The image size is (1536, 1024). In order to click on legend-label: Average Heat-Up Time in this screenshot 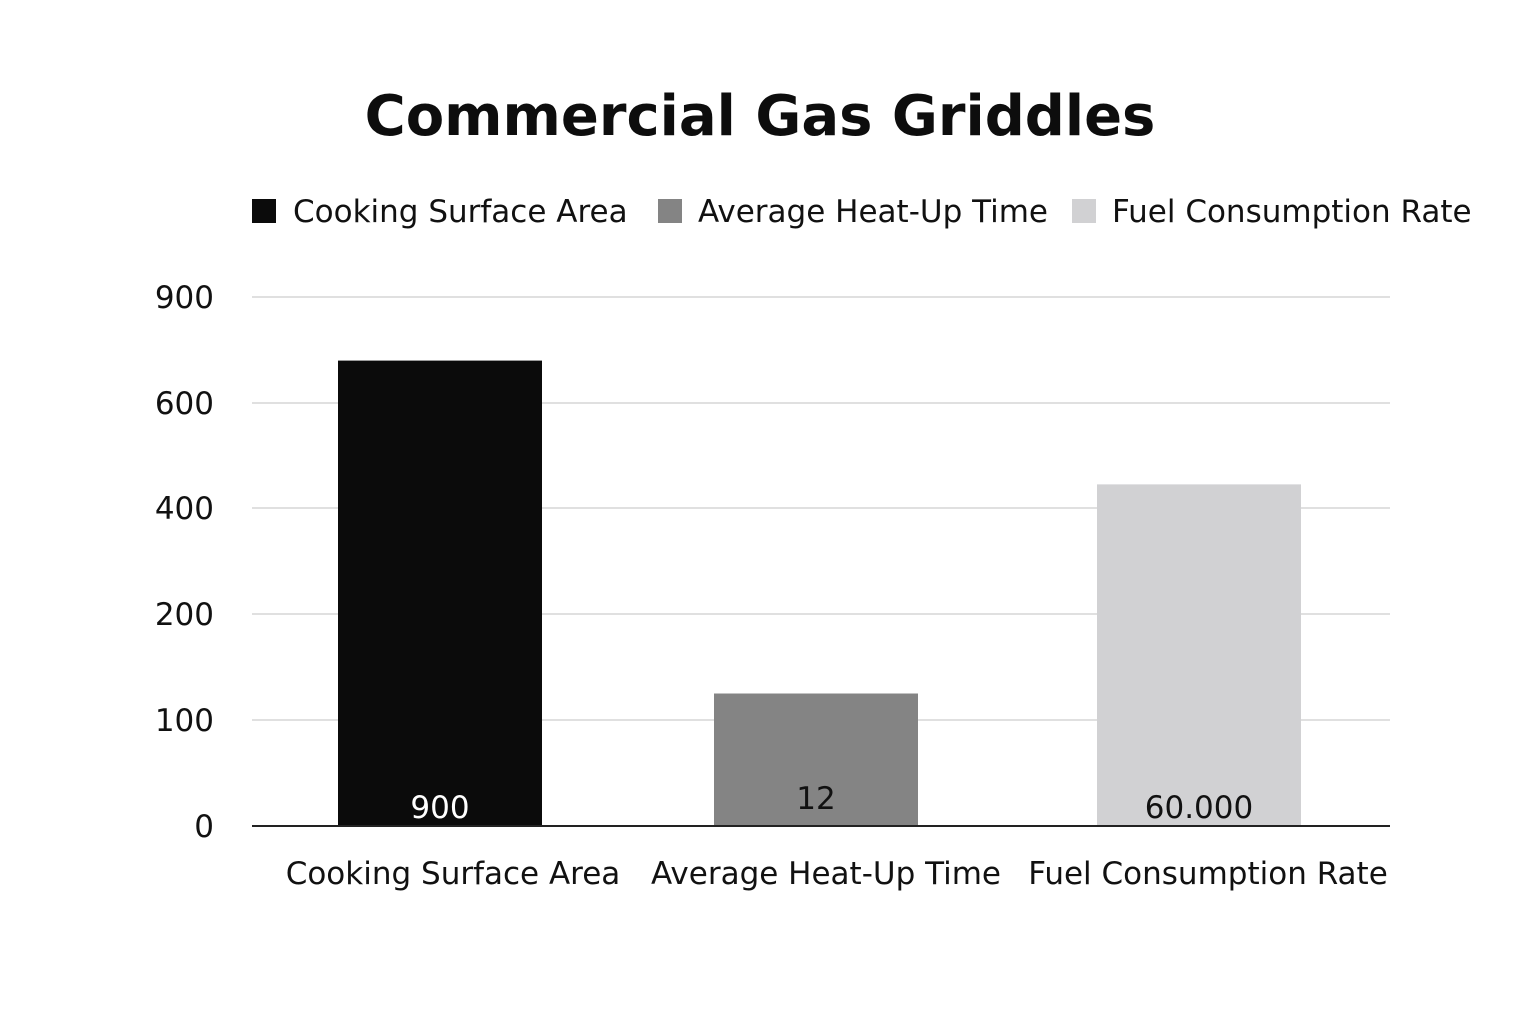, I will do `click(873, 212)`.